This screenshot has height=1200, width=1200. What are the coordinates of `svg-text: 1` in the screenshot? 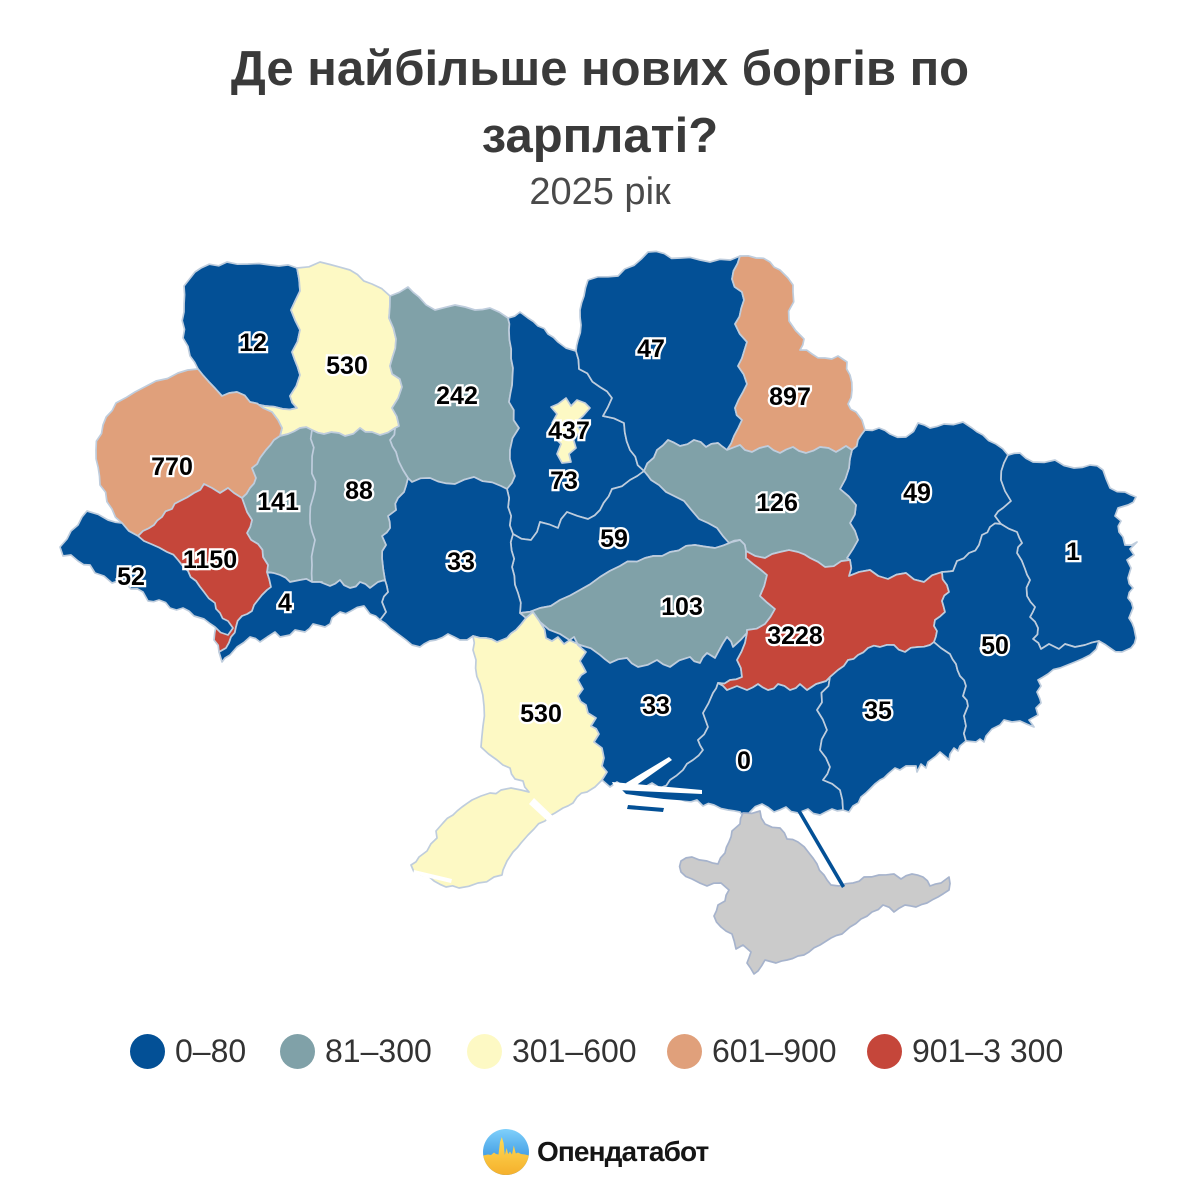 It's located at (1073, 552).